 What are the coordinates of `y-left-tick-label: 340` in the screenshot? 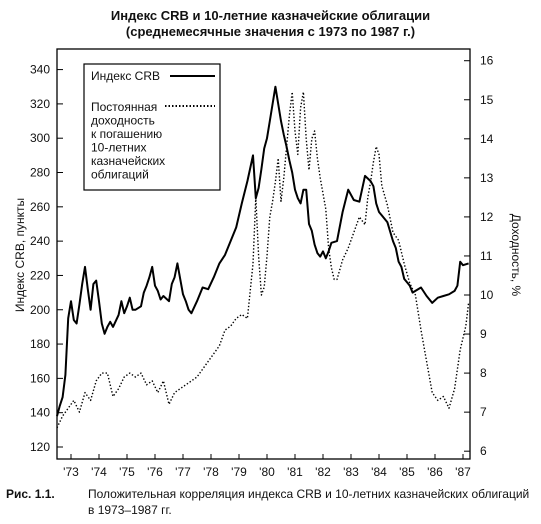 It's located at (40, 70).